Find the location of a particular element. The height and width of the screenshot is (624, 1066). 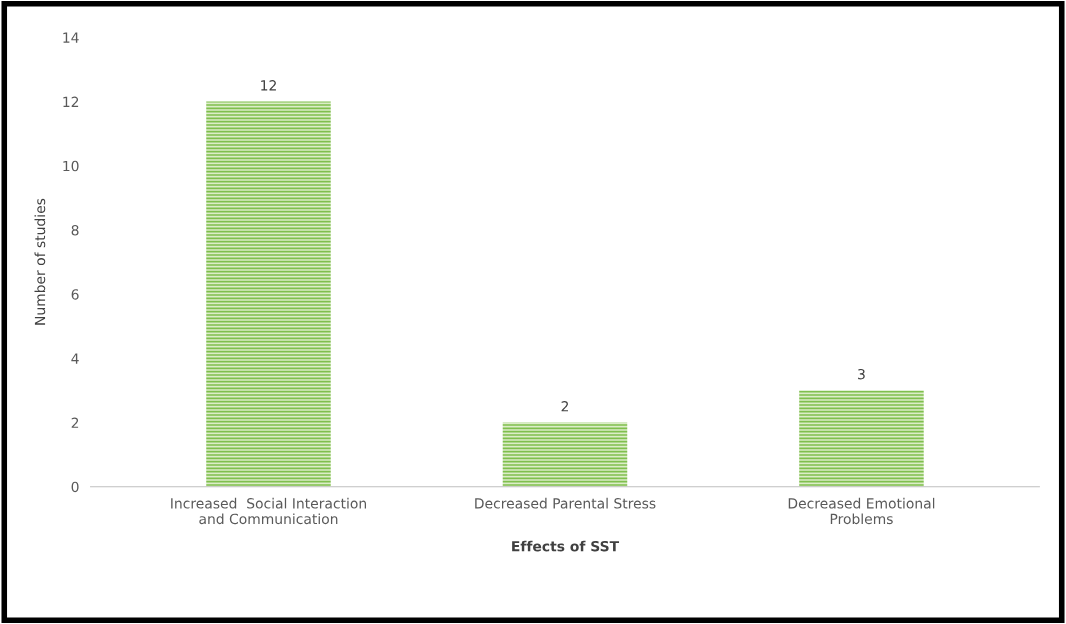

y-tick-label: 8 is located at coordinates (75, 230).